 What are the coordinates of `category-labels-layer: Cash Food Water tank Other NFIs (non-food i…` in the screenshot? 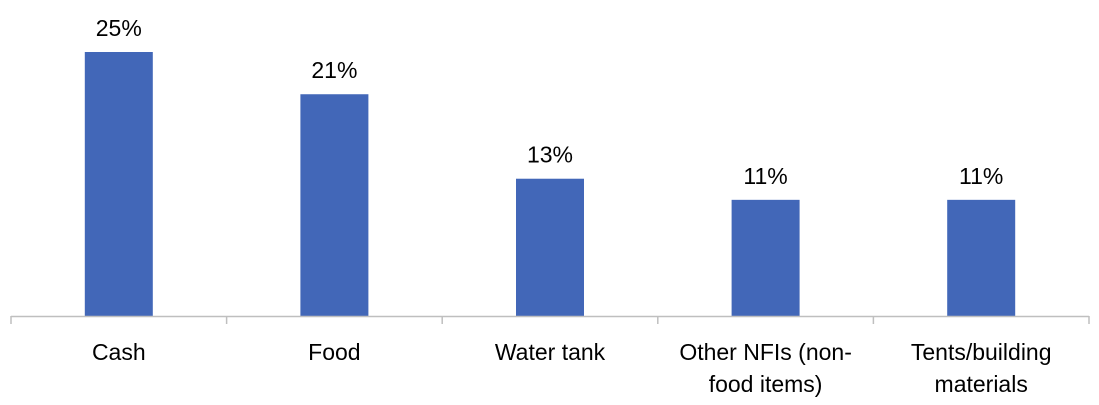 It's located at (572, 368).